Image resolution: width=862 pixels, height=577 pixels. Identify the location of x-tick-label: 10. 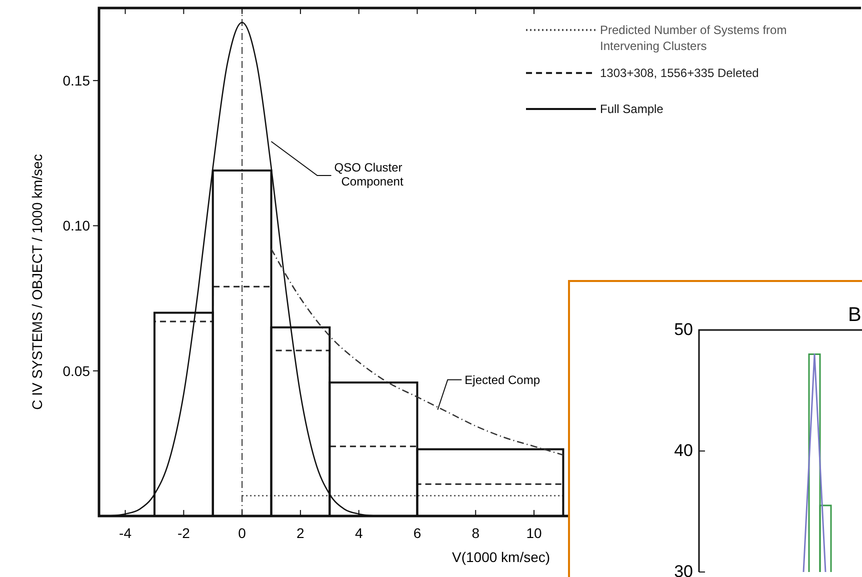
(534, 533).